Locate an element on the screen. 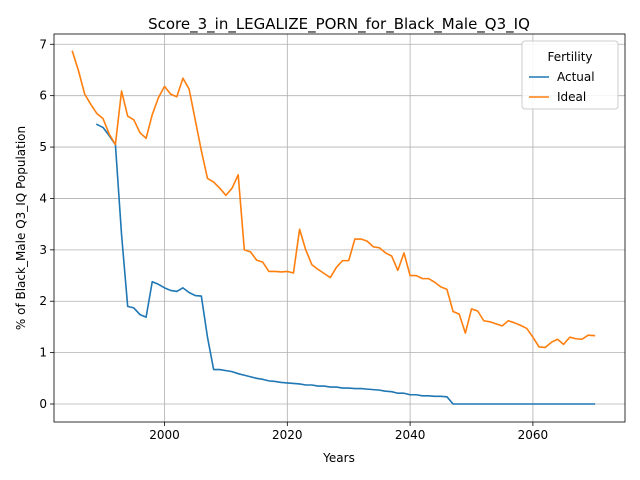 This screenshot has width=640, height=480. legend-box is located at coordinates (570, 75).